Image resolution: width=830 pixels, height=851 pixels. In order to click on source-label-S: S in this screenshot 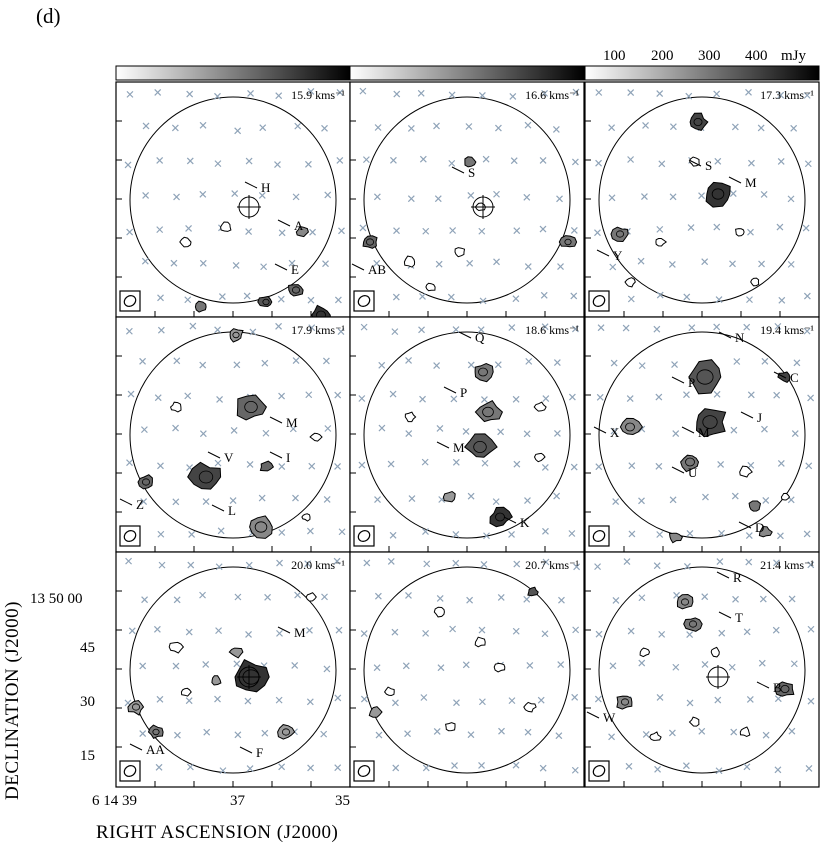, I will do `click(463, 172)`.